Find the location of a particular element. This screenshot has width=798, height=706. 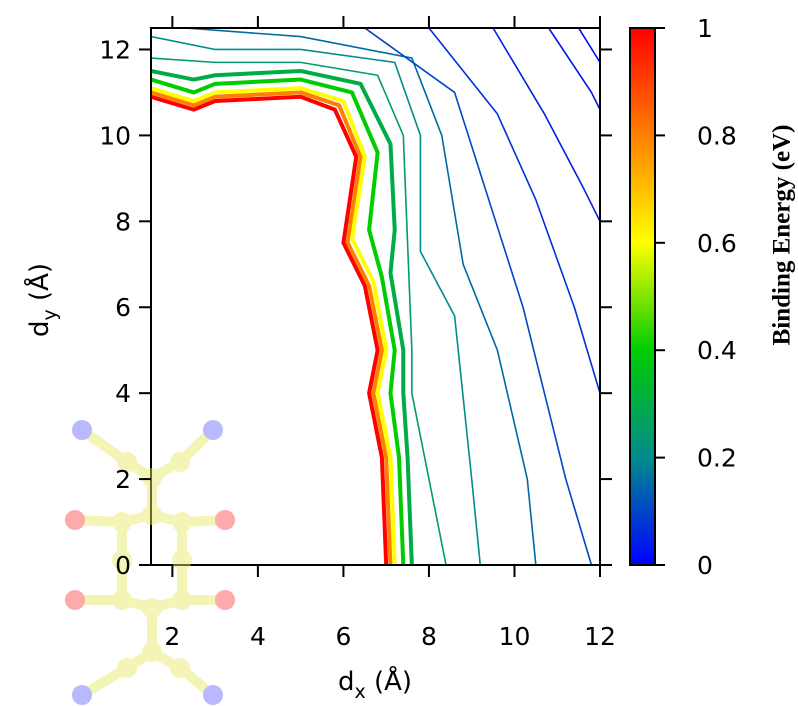

colorbar-tick-label: 0 is located at coordinates (705, 565).